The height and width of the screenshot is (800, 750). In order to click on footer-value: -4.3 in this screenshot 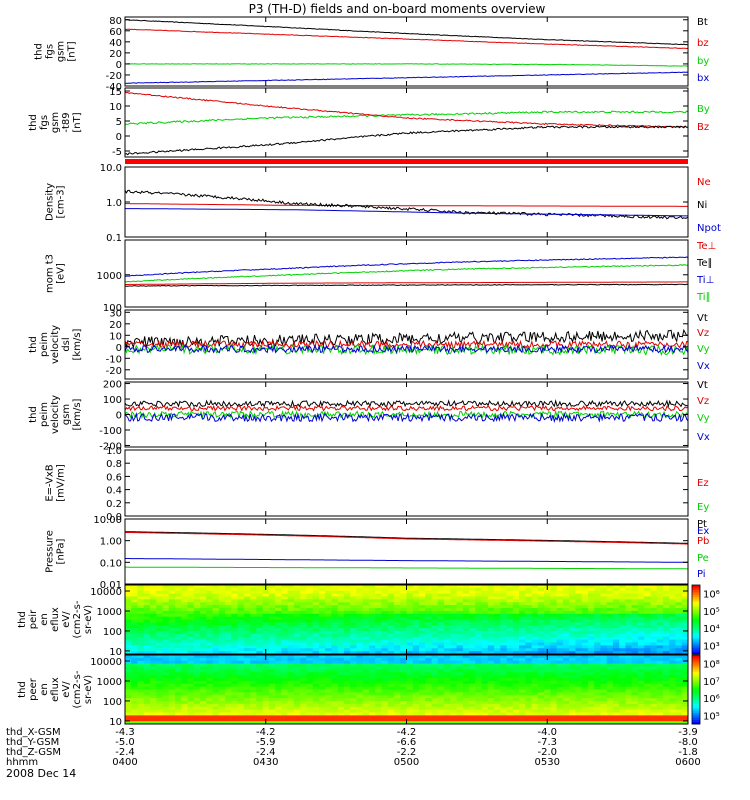, I will do `click(125, 732)`.